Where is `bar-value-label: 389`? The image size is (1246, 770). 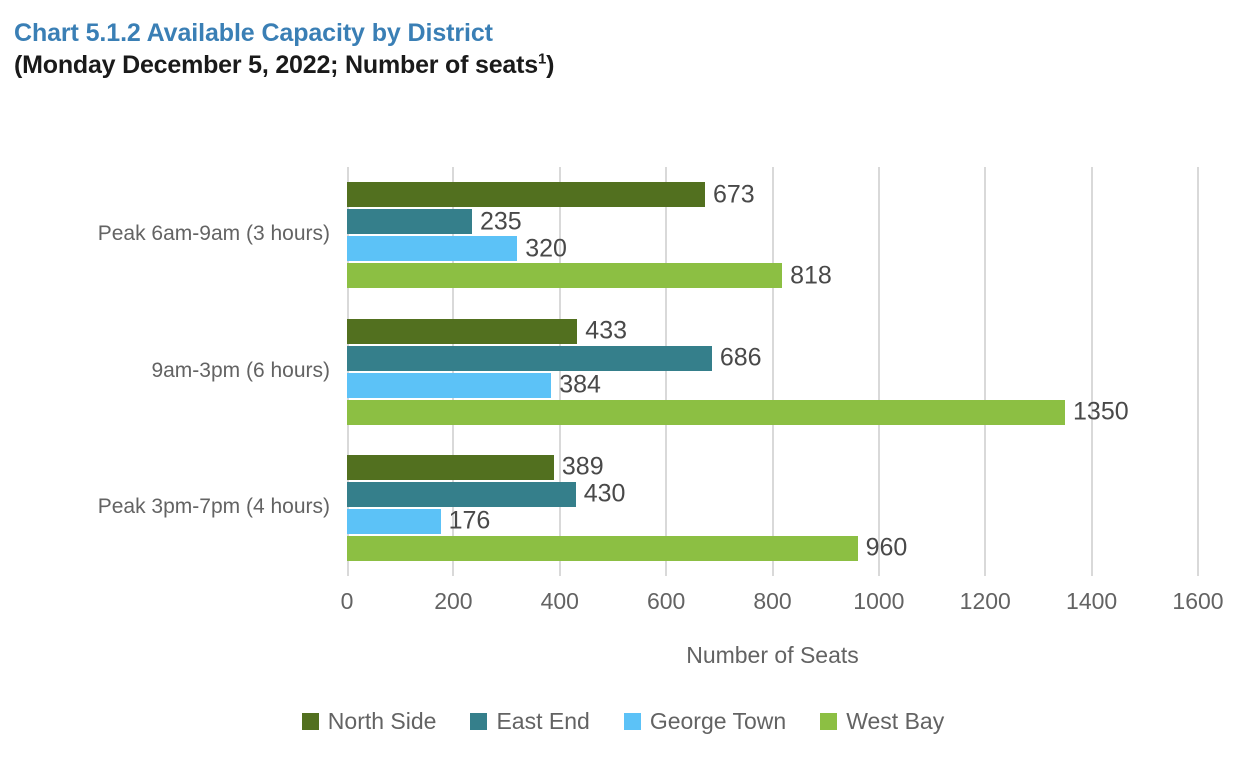
bar-value-label: 389 is located at coordinates (582, 466).